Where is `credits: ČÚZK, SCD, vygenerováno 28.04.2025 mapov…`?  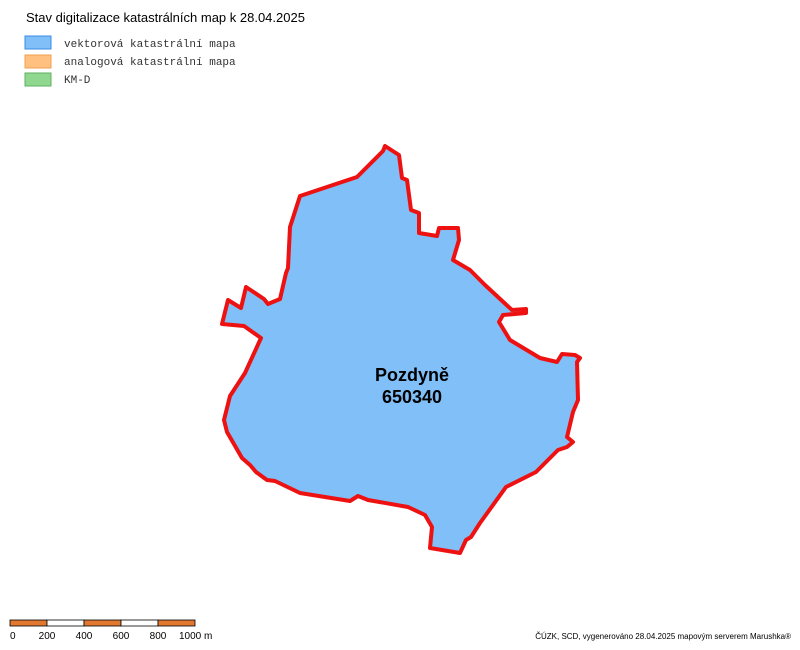
credits: ČÚZK, SCD, vygenerováno 28.04.2025 mapov… is located at coordinates (663, 636).